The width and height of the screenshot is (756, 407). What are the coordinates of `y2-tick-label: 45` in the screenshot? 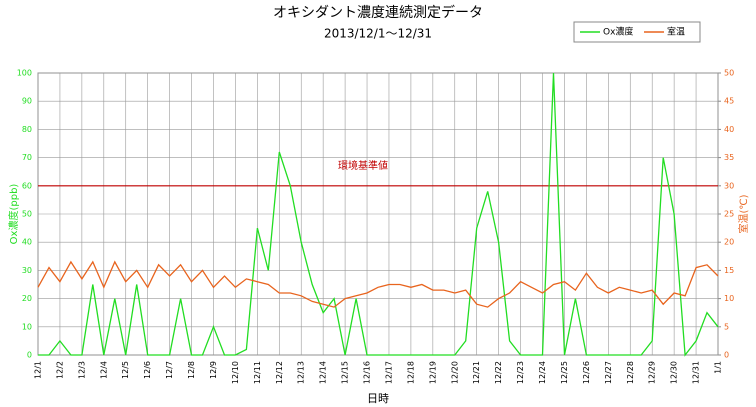 It's located at (729, 101).